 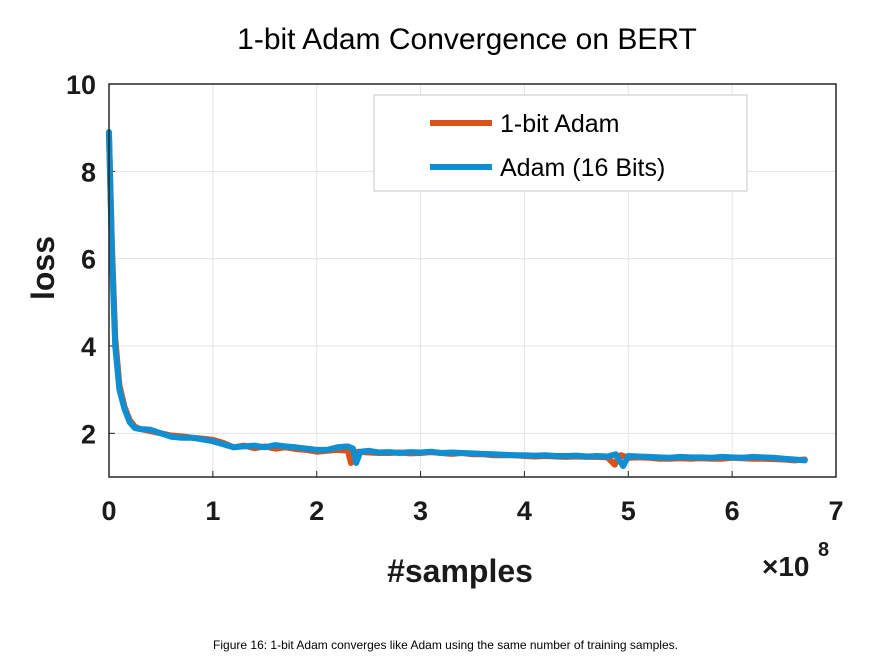 I want to click on x-multiplier-exponent: 8, so click(x=823, y=550).